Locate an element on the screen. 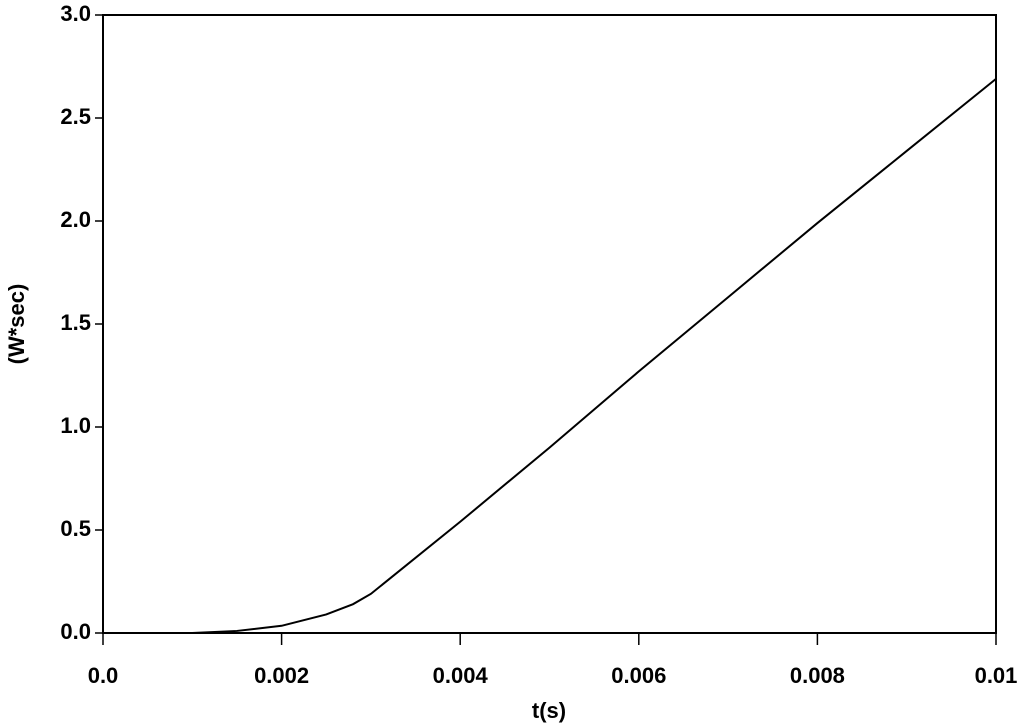 The image size is (1021, 728). y-tick-label: 3.0 is located at coordinates (75, 13).